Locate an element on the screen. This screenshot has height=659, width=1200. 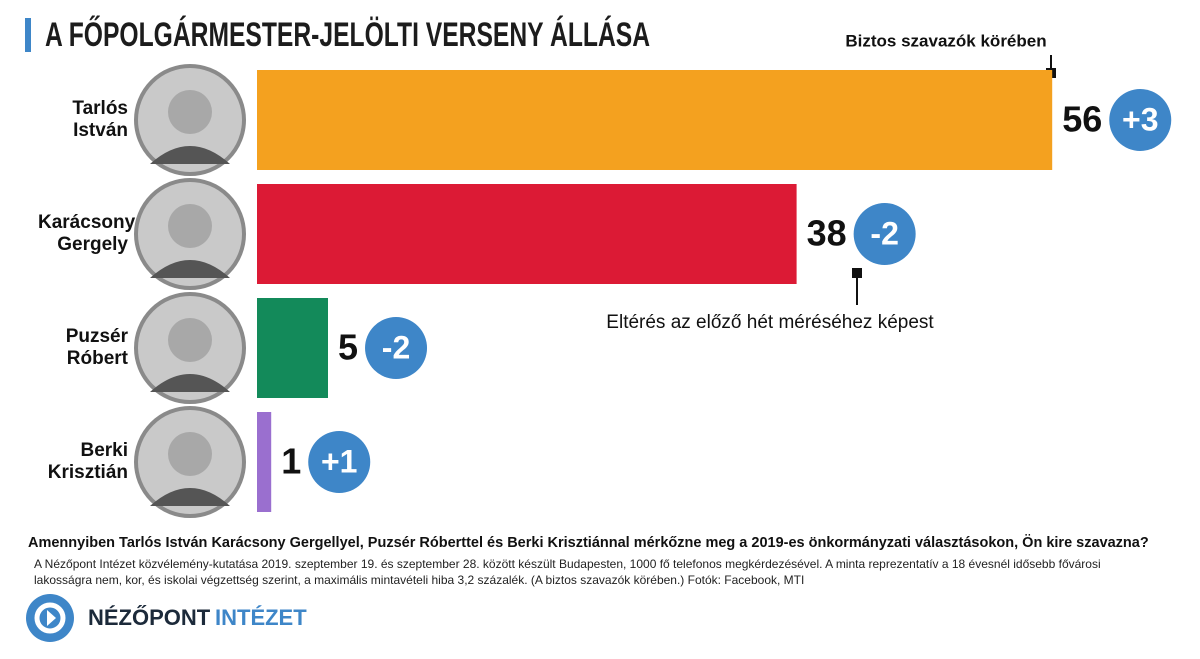
change-label: +3 is located at coordinates (1140, 119).